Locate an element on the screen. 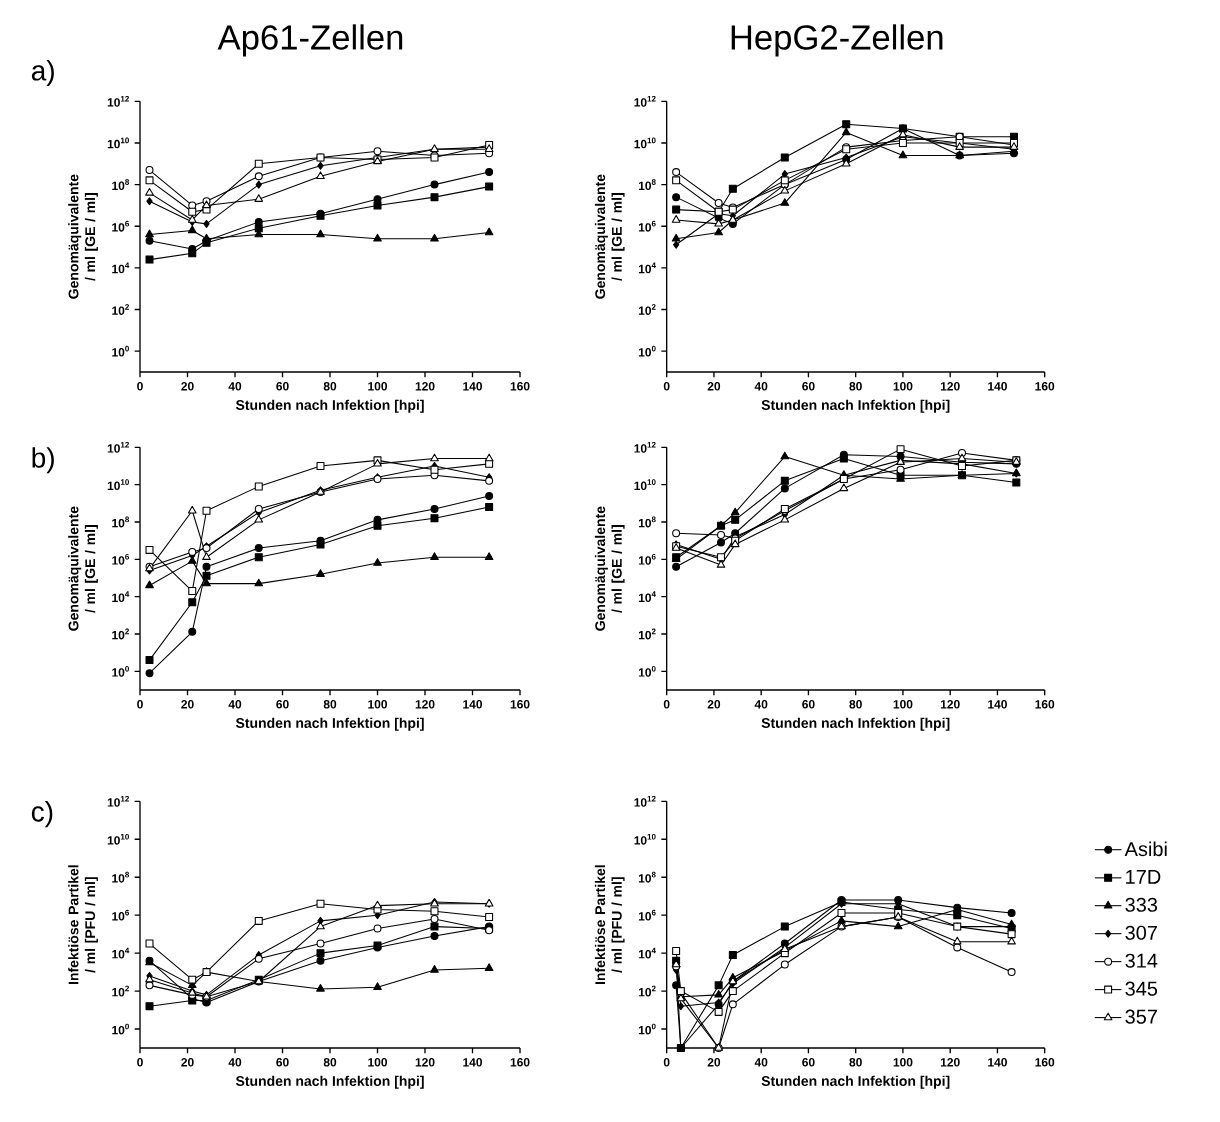 This screenshot has width=1220, height=1122. legend-label: 307 is located at coordinates (1141, 932).